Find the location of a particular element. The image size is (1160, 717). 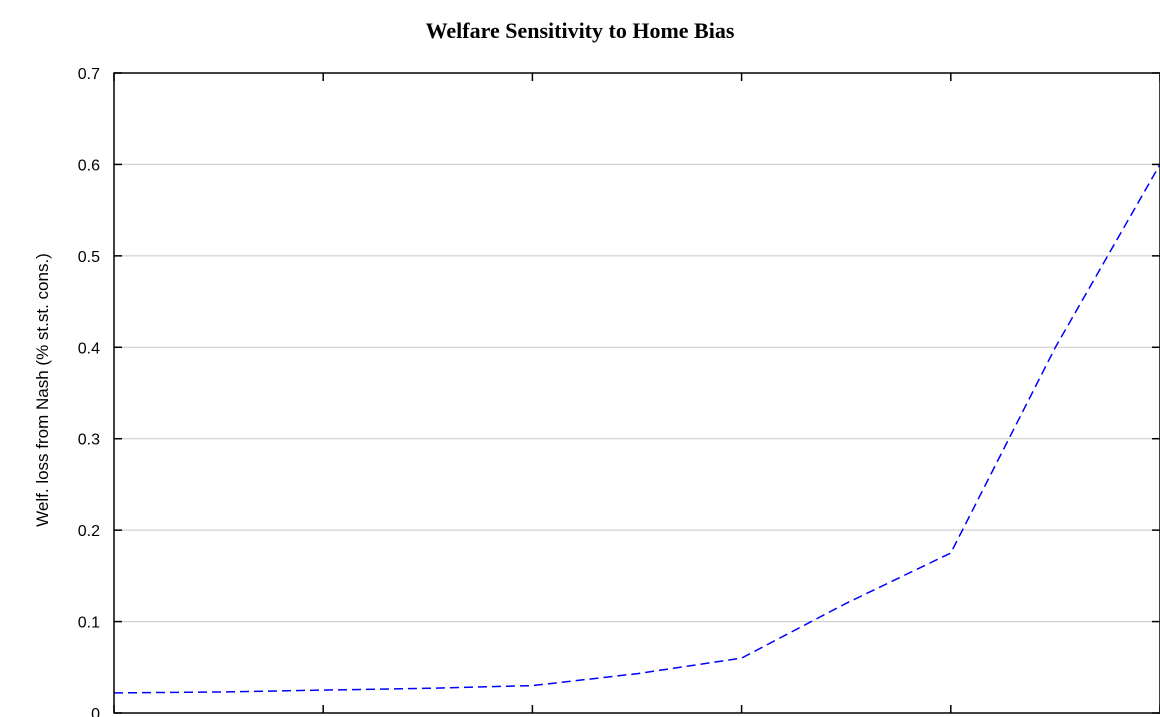

chart-title: Welfare Sensitivity to Home Bias is located at coordinates (580, 30).